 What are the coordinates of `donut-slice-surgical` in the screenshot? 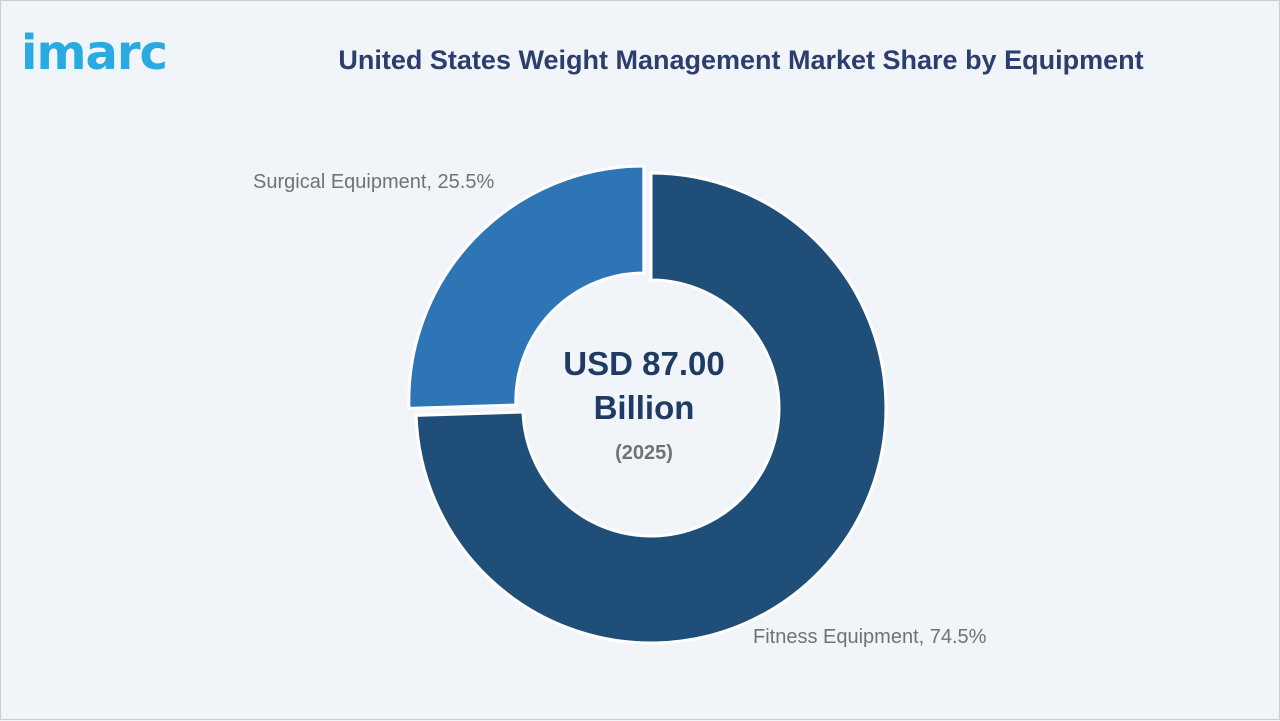 It's located at (526, 287).